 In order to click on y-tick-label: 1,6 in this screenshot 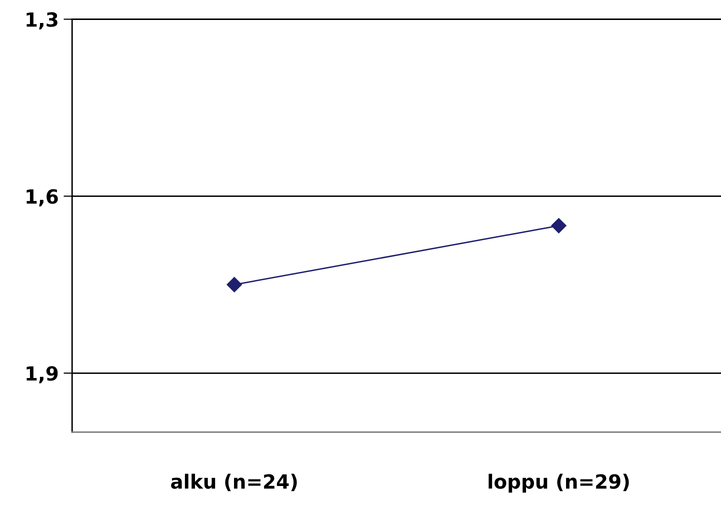, I will do `click(42, 197)`.